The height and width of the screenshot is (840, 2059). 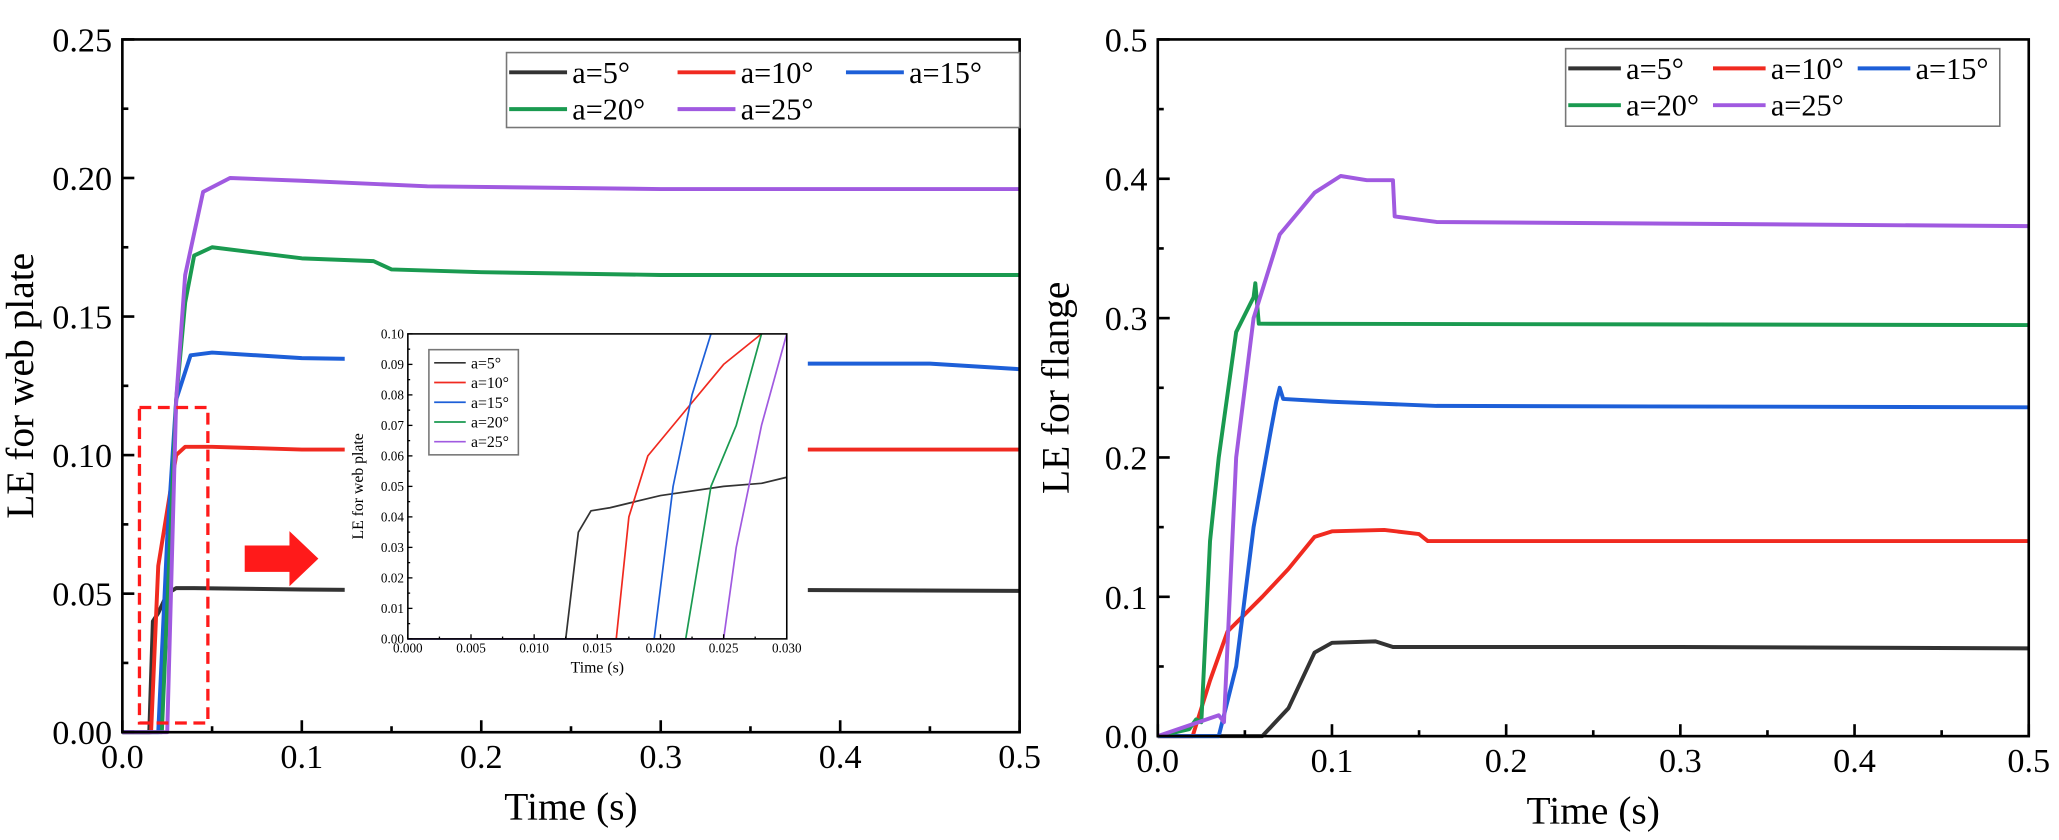 What do you see at coordinates (392, 577) in the screenshot?
I see `y-tick-label: 0.02` at bounding box center [392, 577].